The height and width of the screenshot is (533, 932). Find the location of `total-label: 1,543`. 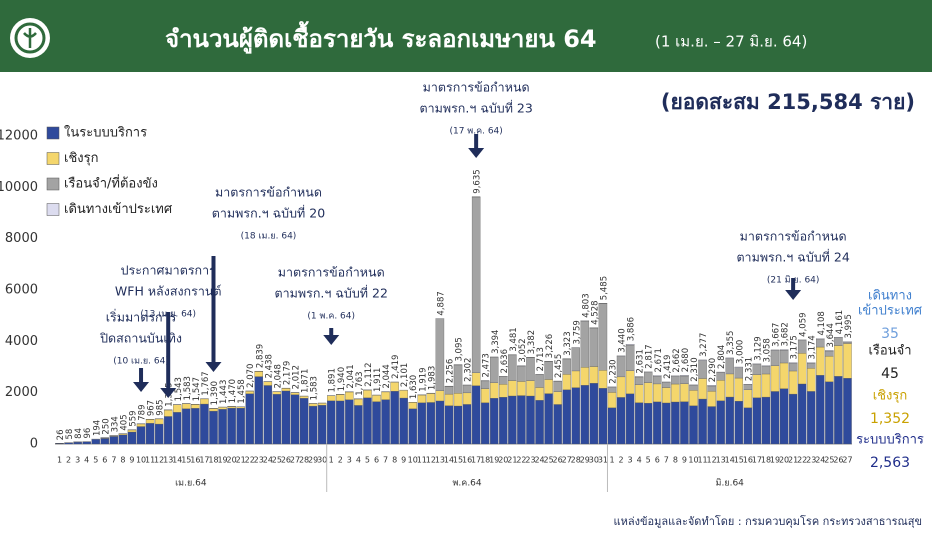

total-label: 1,543 is located at coordinates (179, 389).